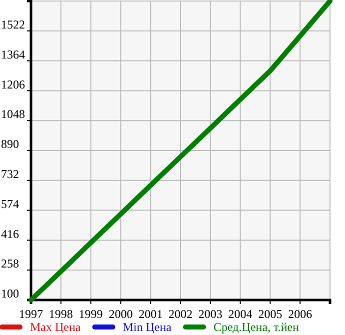 This screenshot has height=335, width=345. I want to click on y-tick-label: 1522, so click(13, 25).